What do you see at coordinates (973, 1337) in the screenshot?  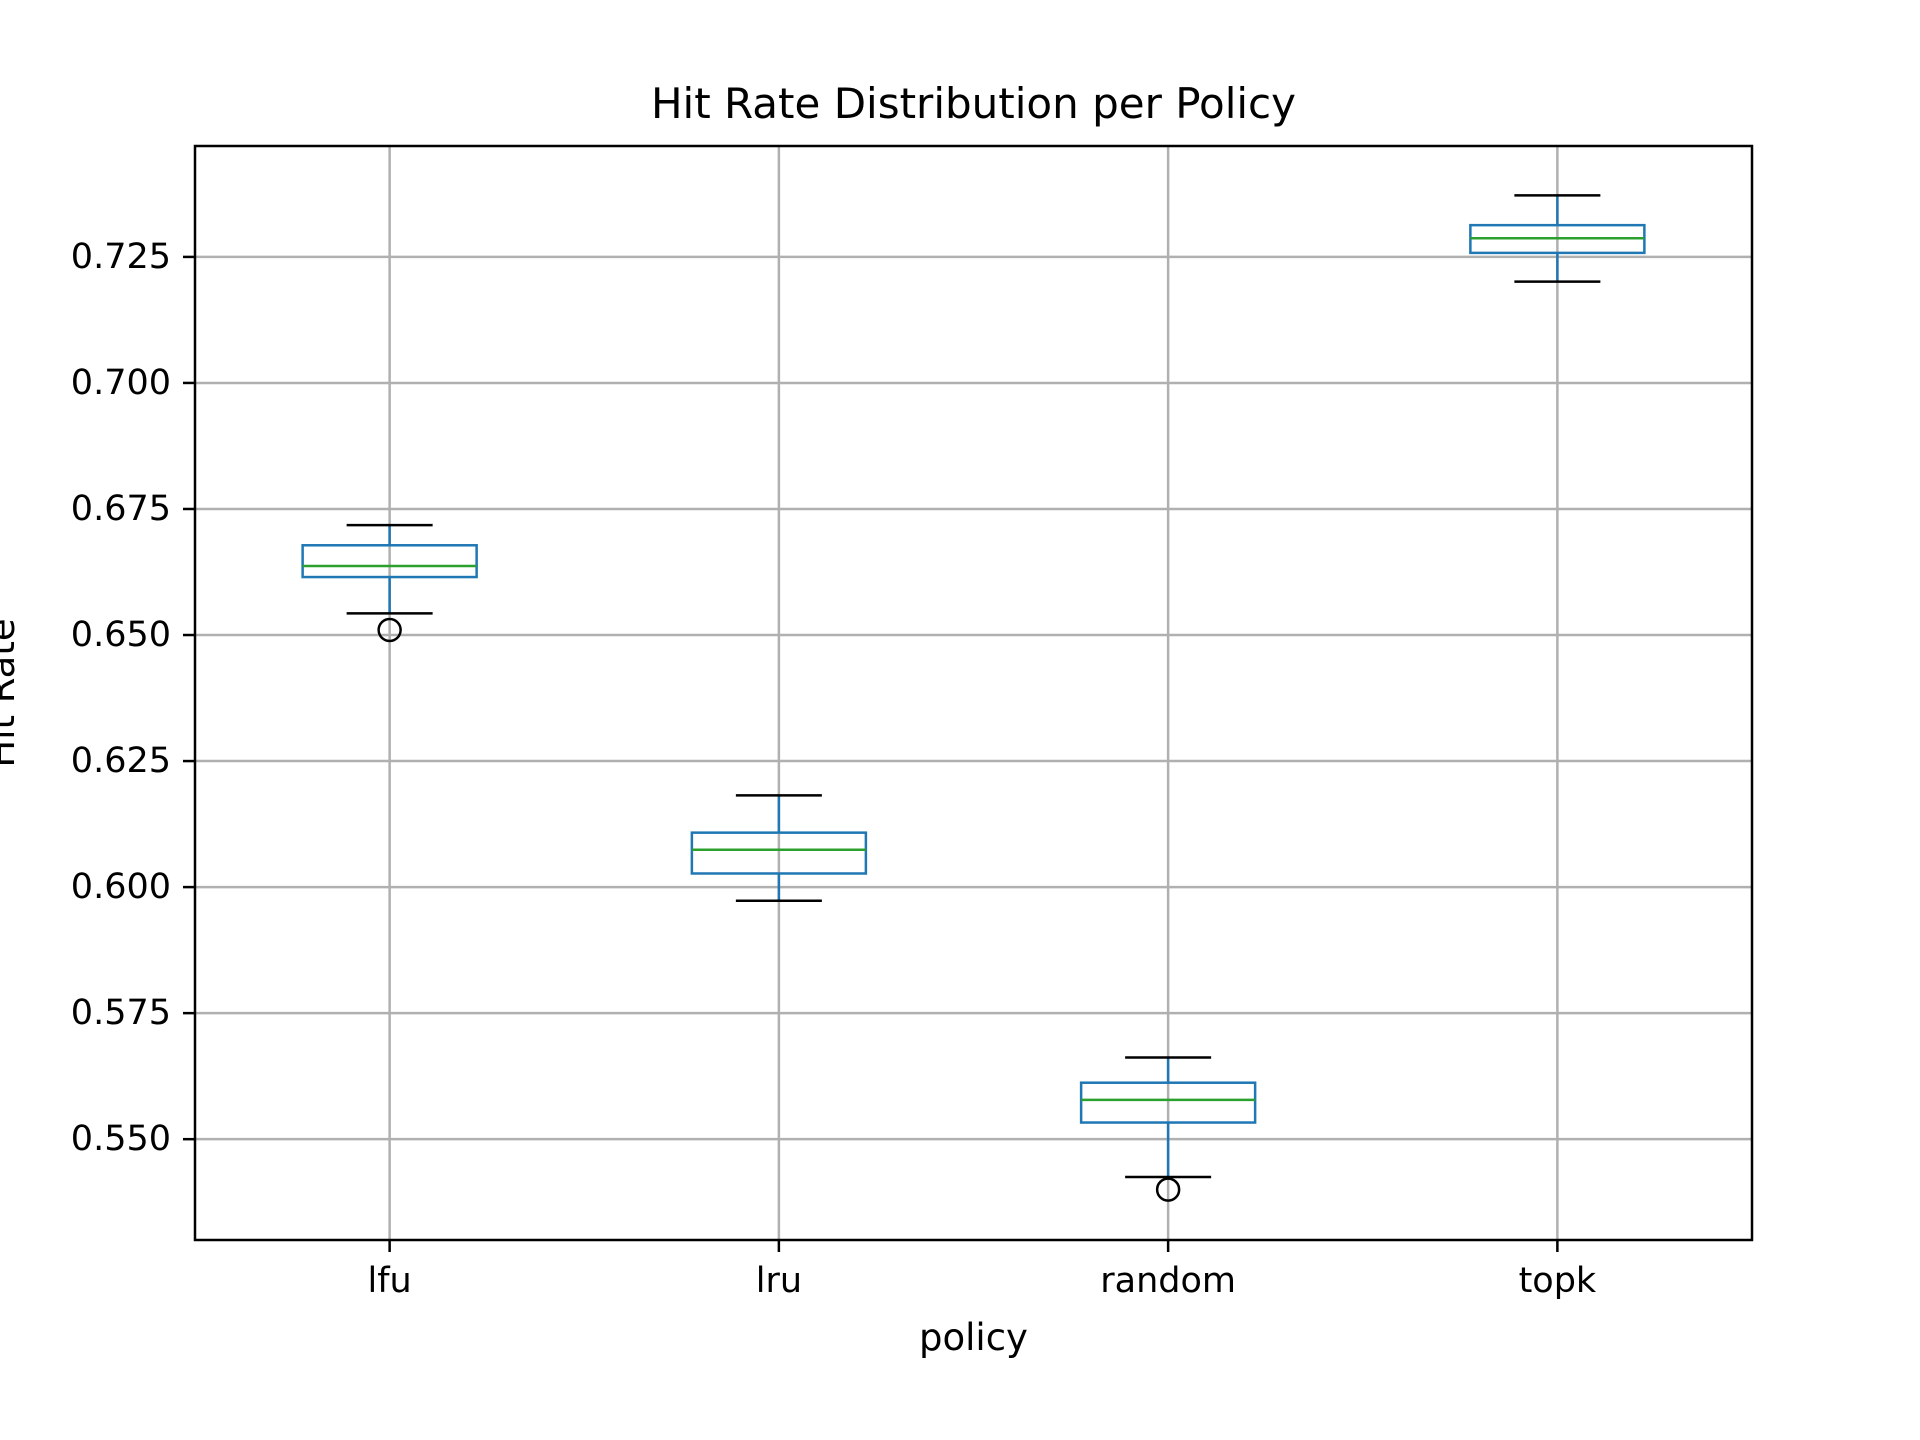 I see `x-axis-label: policy` at bounding box center [973, 1337].